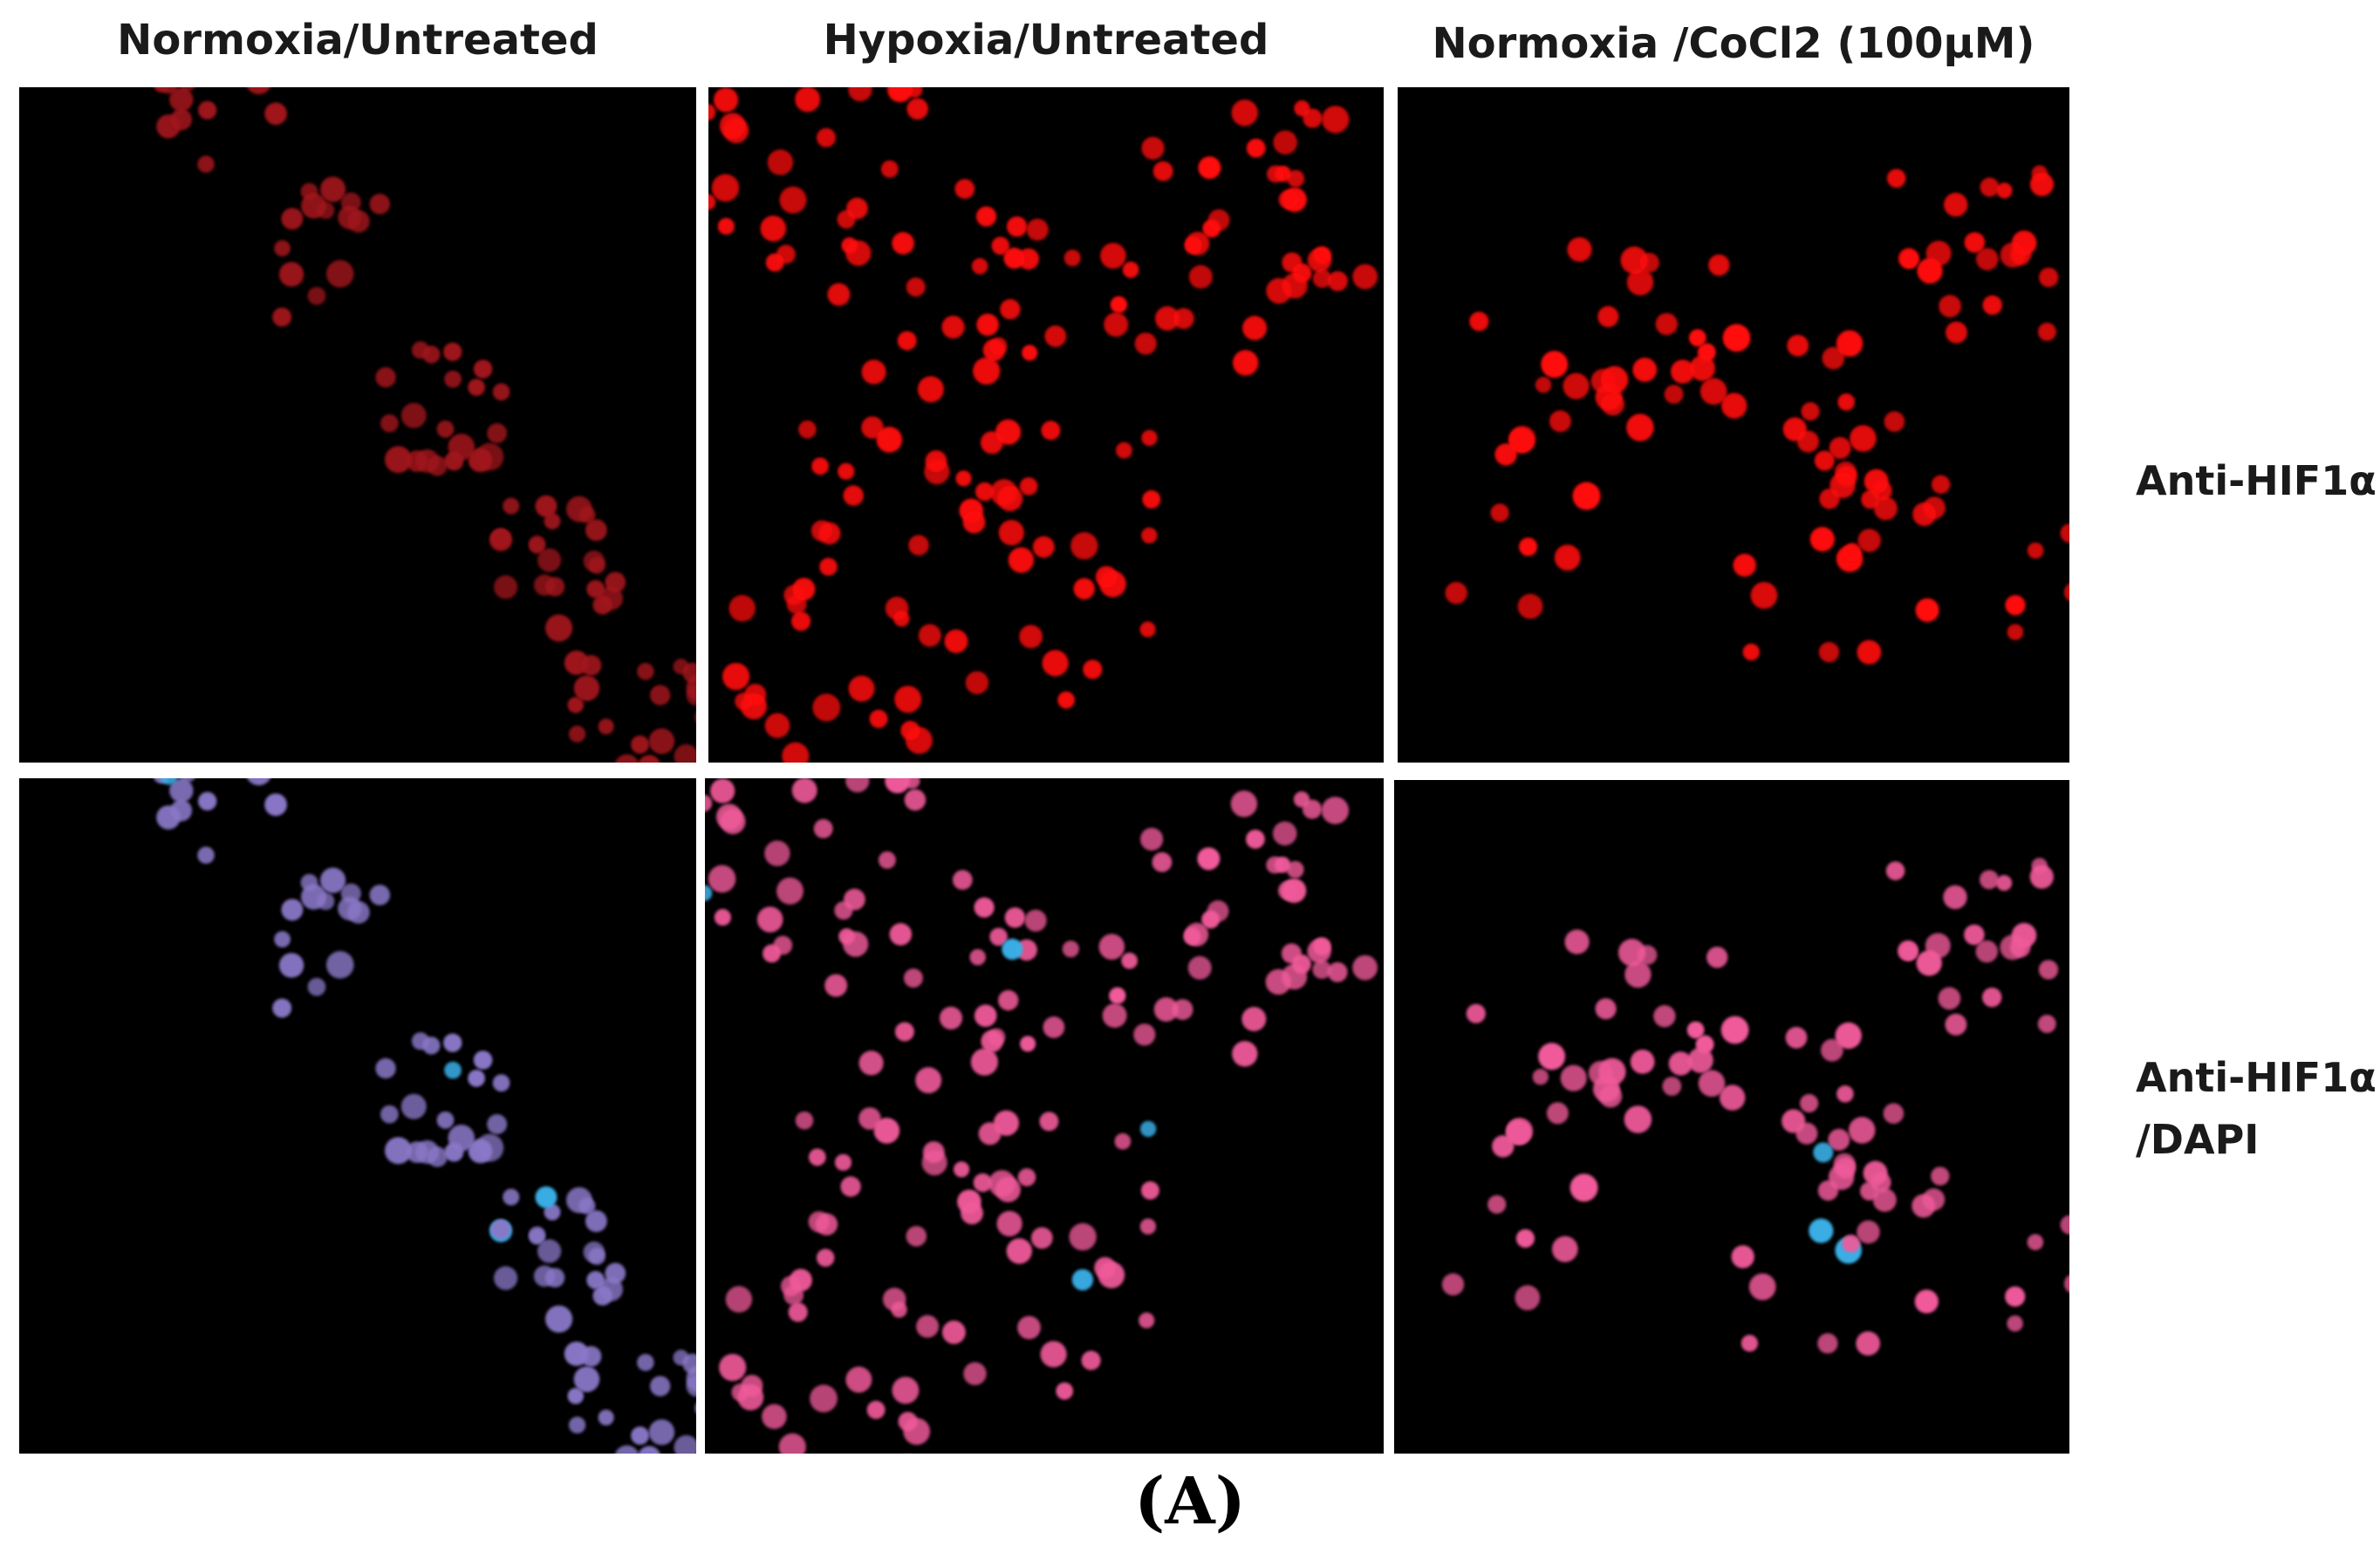 The width and height of the screenshot is (2380, 1567). I want to click on row-label-anti-hif1a-dapi-line2: /DAPI, so click(2198, 1140).